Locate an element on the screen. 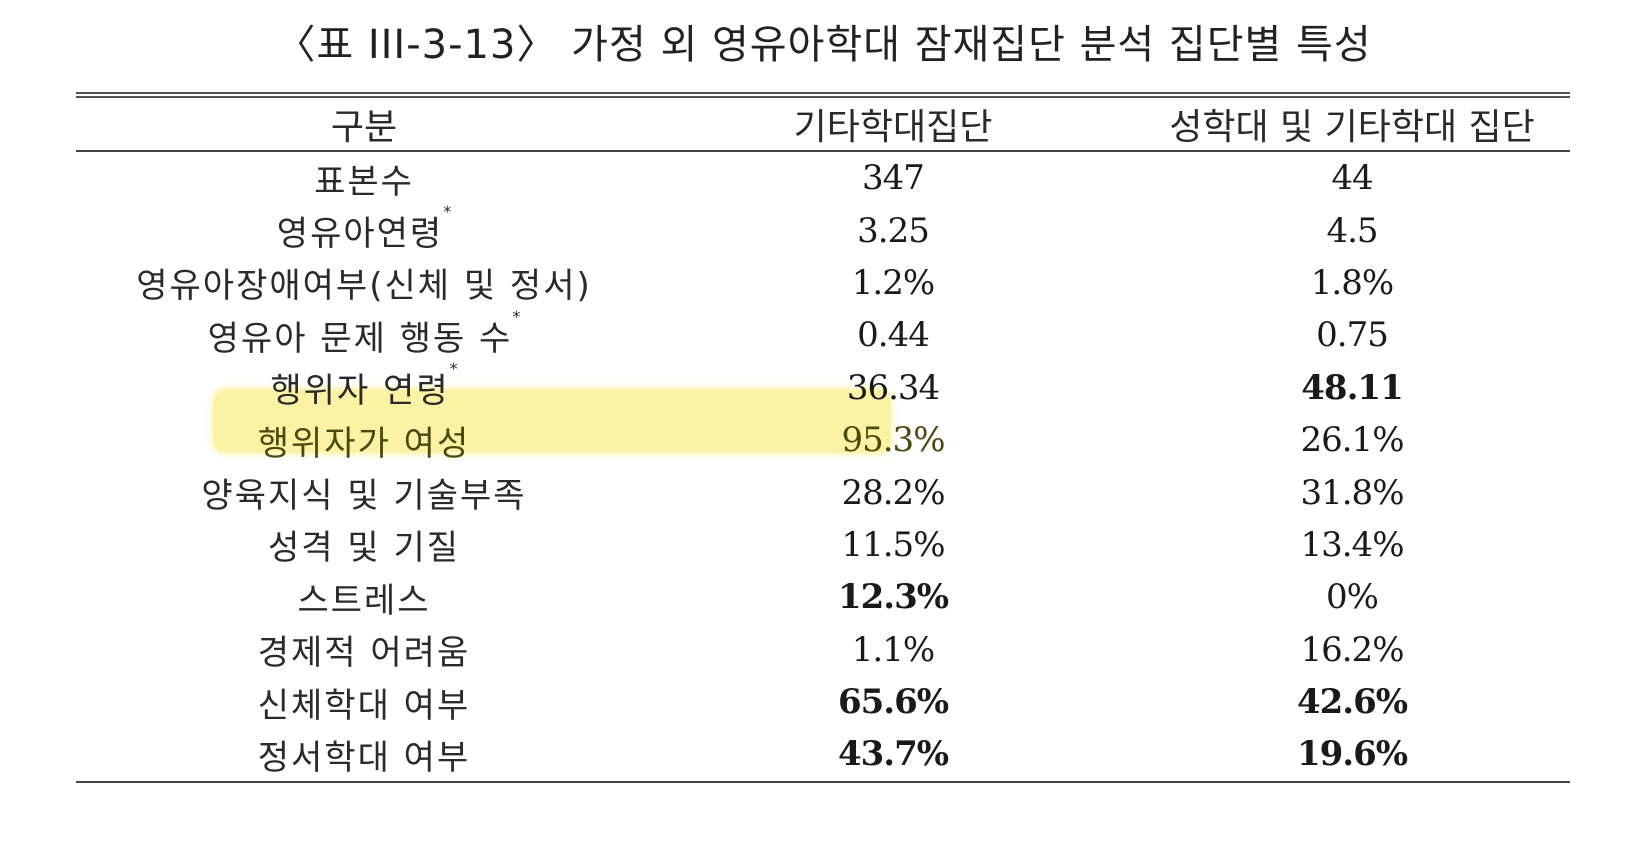 The image size is (1647, 842). row-label: 정서학대 여부 is located at coordinates (364, 754).